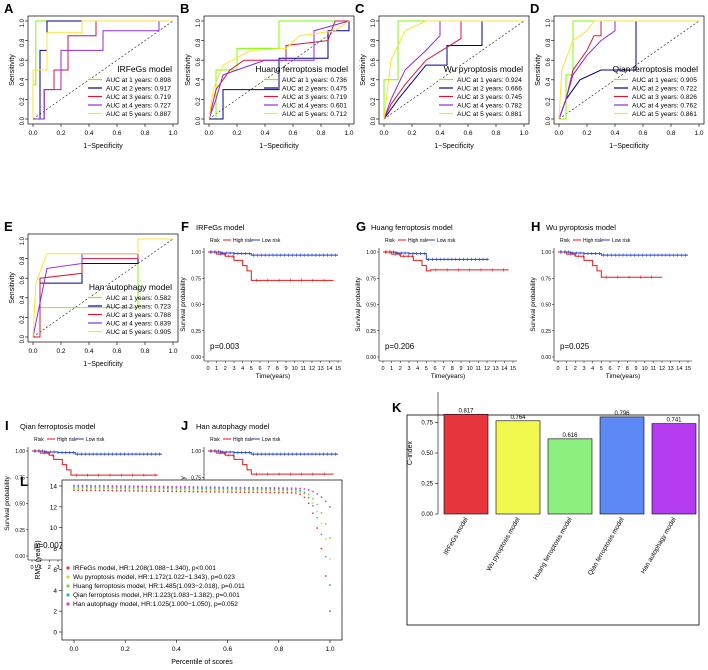 This screenshot has height=670, width=708. Describe the element at coordinates (138, 332) in the screenshot. I see `auc-label-year-5: AUC at 5 years: 0.905` at that location.